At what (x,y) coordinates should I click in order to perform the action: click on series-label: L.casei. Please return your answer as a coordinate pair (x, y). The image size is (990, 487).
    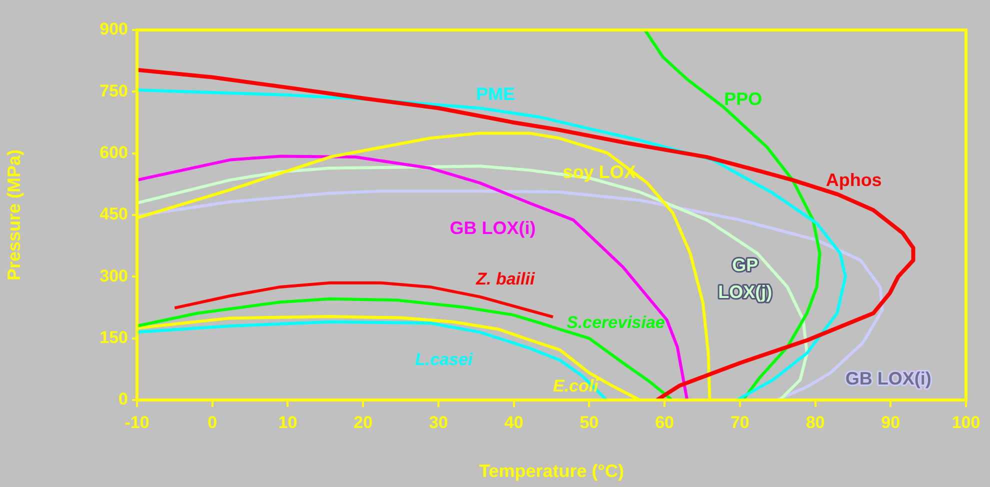
    Looking at the image, I should click on (444, 359).